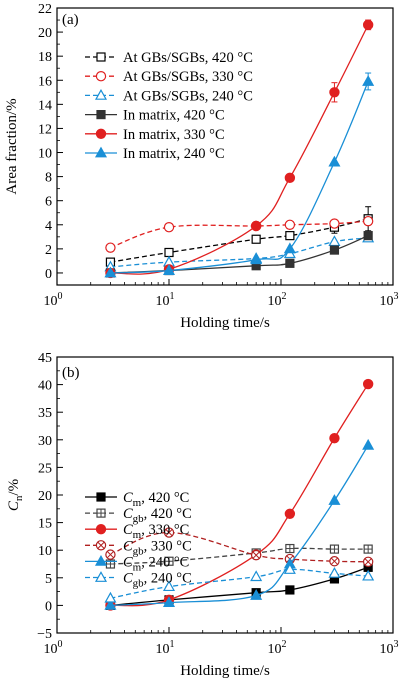 This screenshot has width=400, height=683. I want to click on y-tick-label: 18, so click(45, 57).